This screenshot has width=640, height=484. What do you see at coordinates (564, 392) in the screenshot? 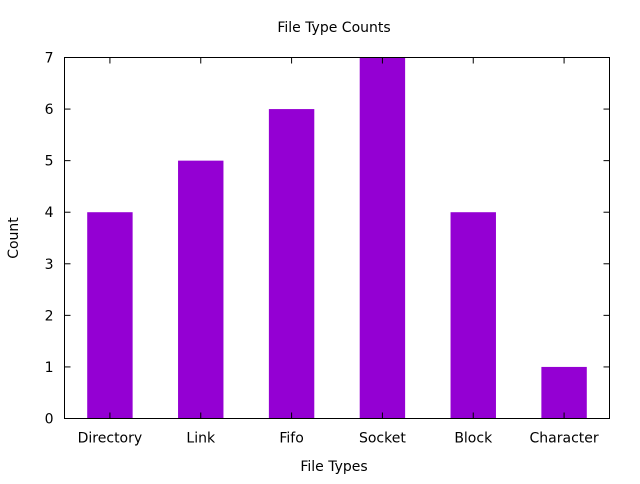
I see `bar-character` at bounding box center [564, 392].